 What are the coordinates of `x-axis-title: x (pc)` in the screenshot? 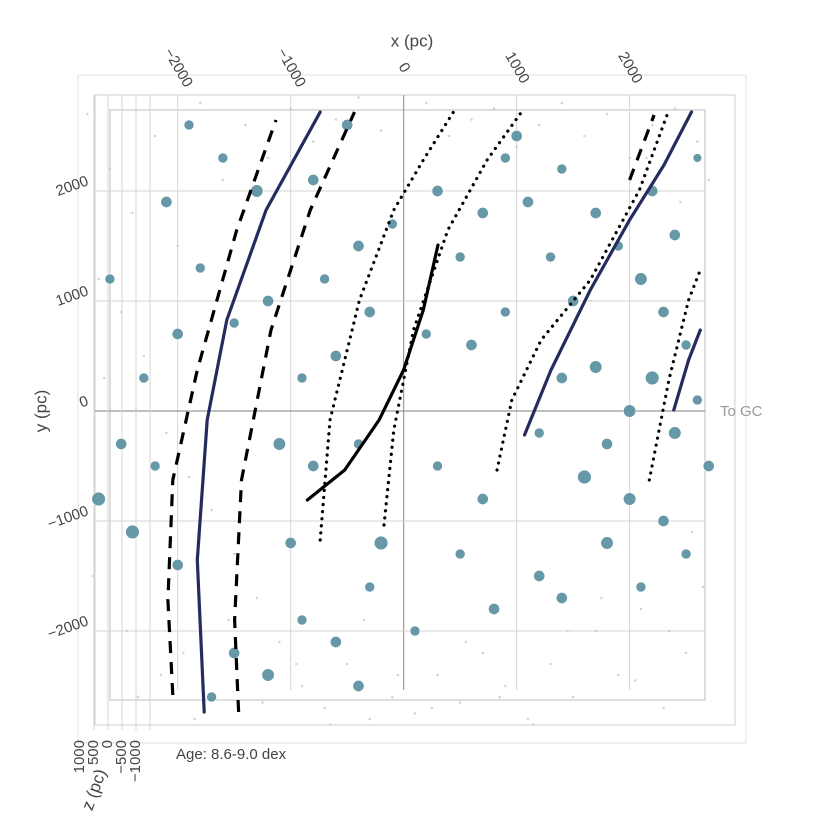 It's located at (412, 40).